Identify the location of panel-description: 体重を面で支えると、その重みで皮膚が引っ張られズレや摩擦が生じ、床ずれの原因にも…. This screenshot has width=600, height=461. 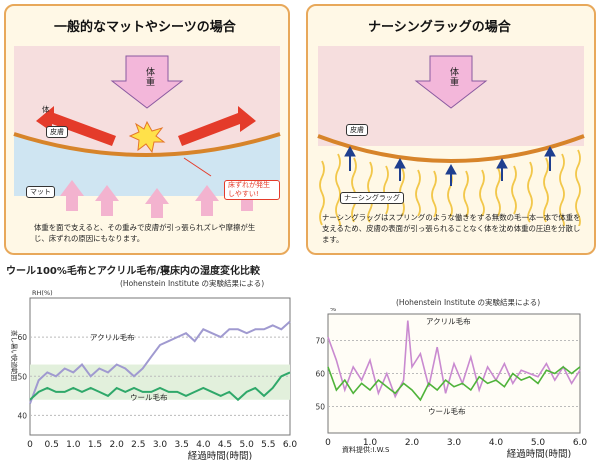
(145, 233).